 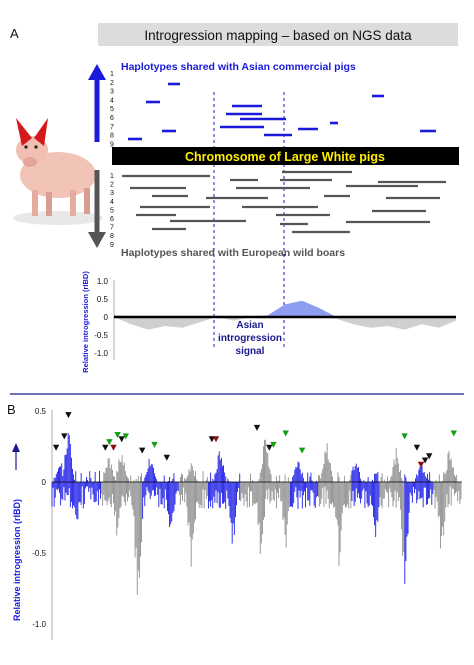 I want to click on signal-y-tick-label: -0.5, so click(x=101, y=335).